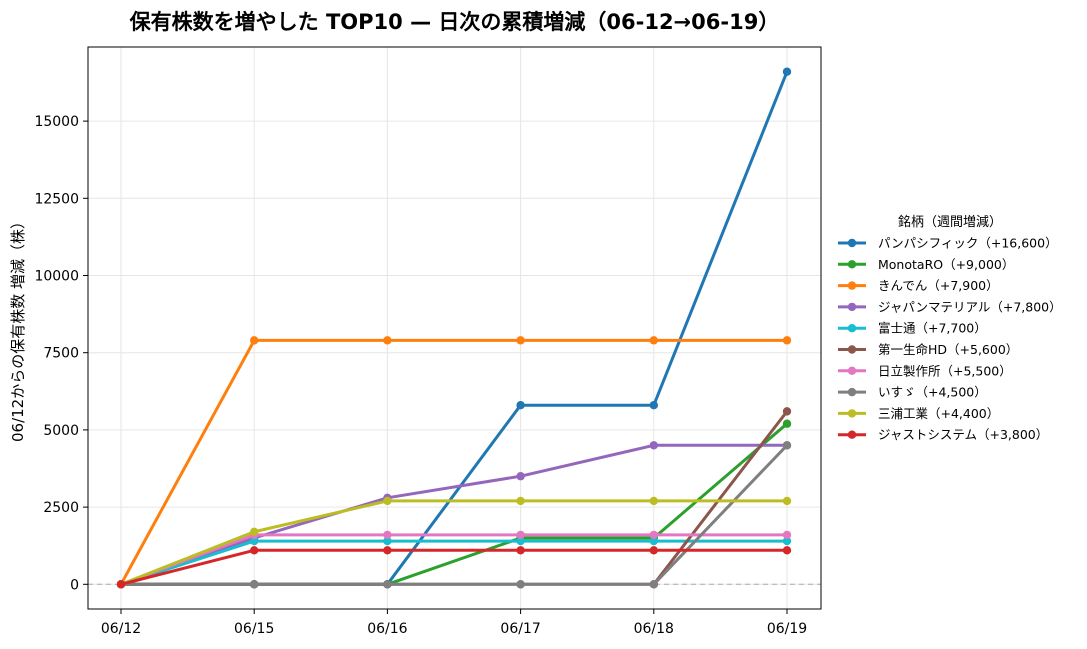  What do you see at coordinates (938, 285) in the screenshot?
I see `legend-label: きんでん（+7,900）` at bounding box center [938, 285].